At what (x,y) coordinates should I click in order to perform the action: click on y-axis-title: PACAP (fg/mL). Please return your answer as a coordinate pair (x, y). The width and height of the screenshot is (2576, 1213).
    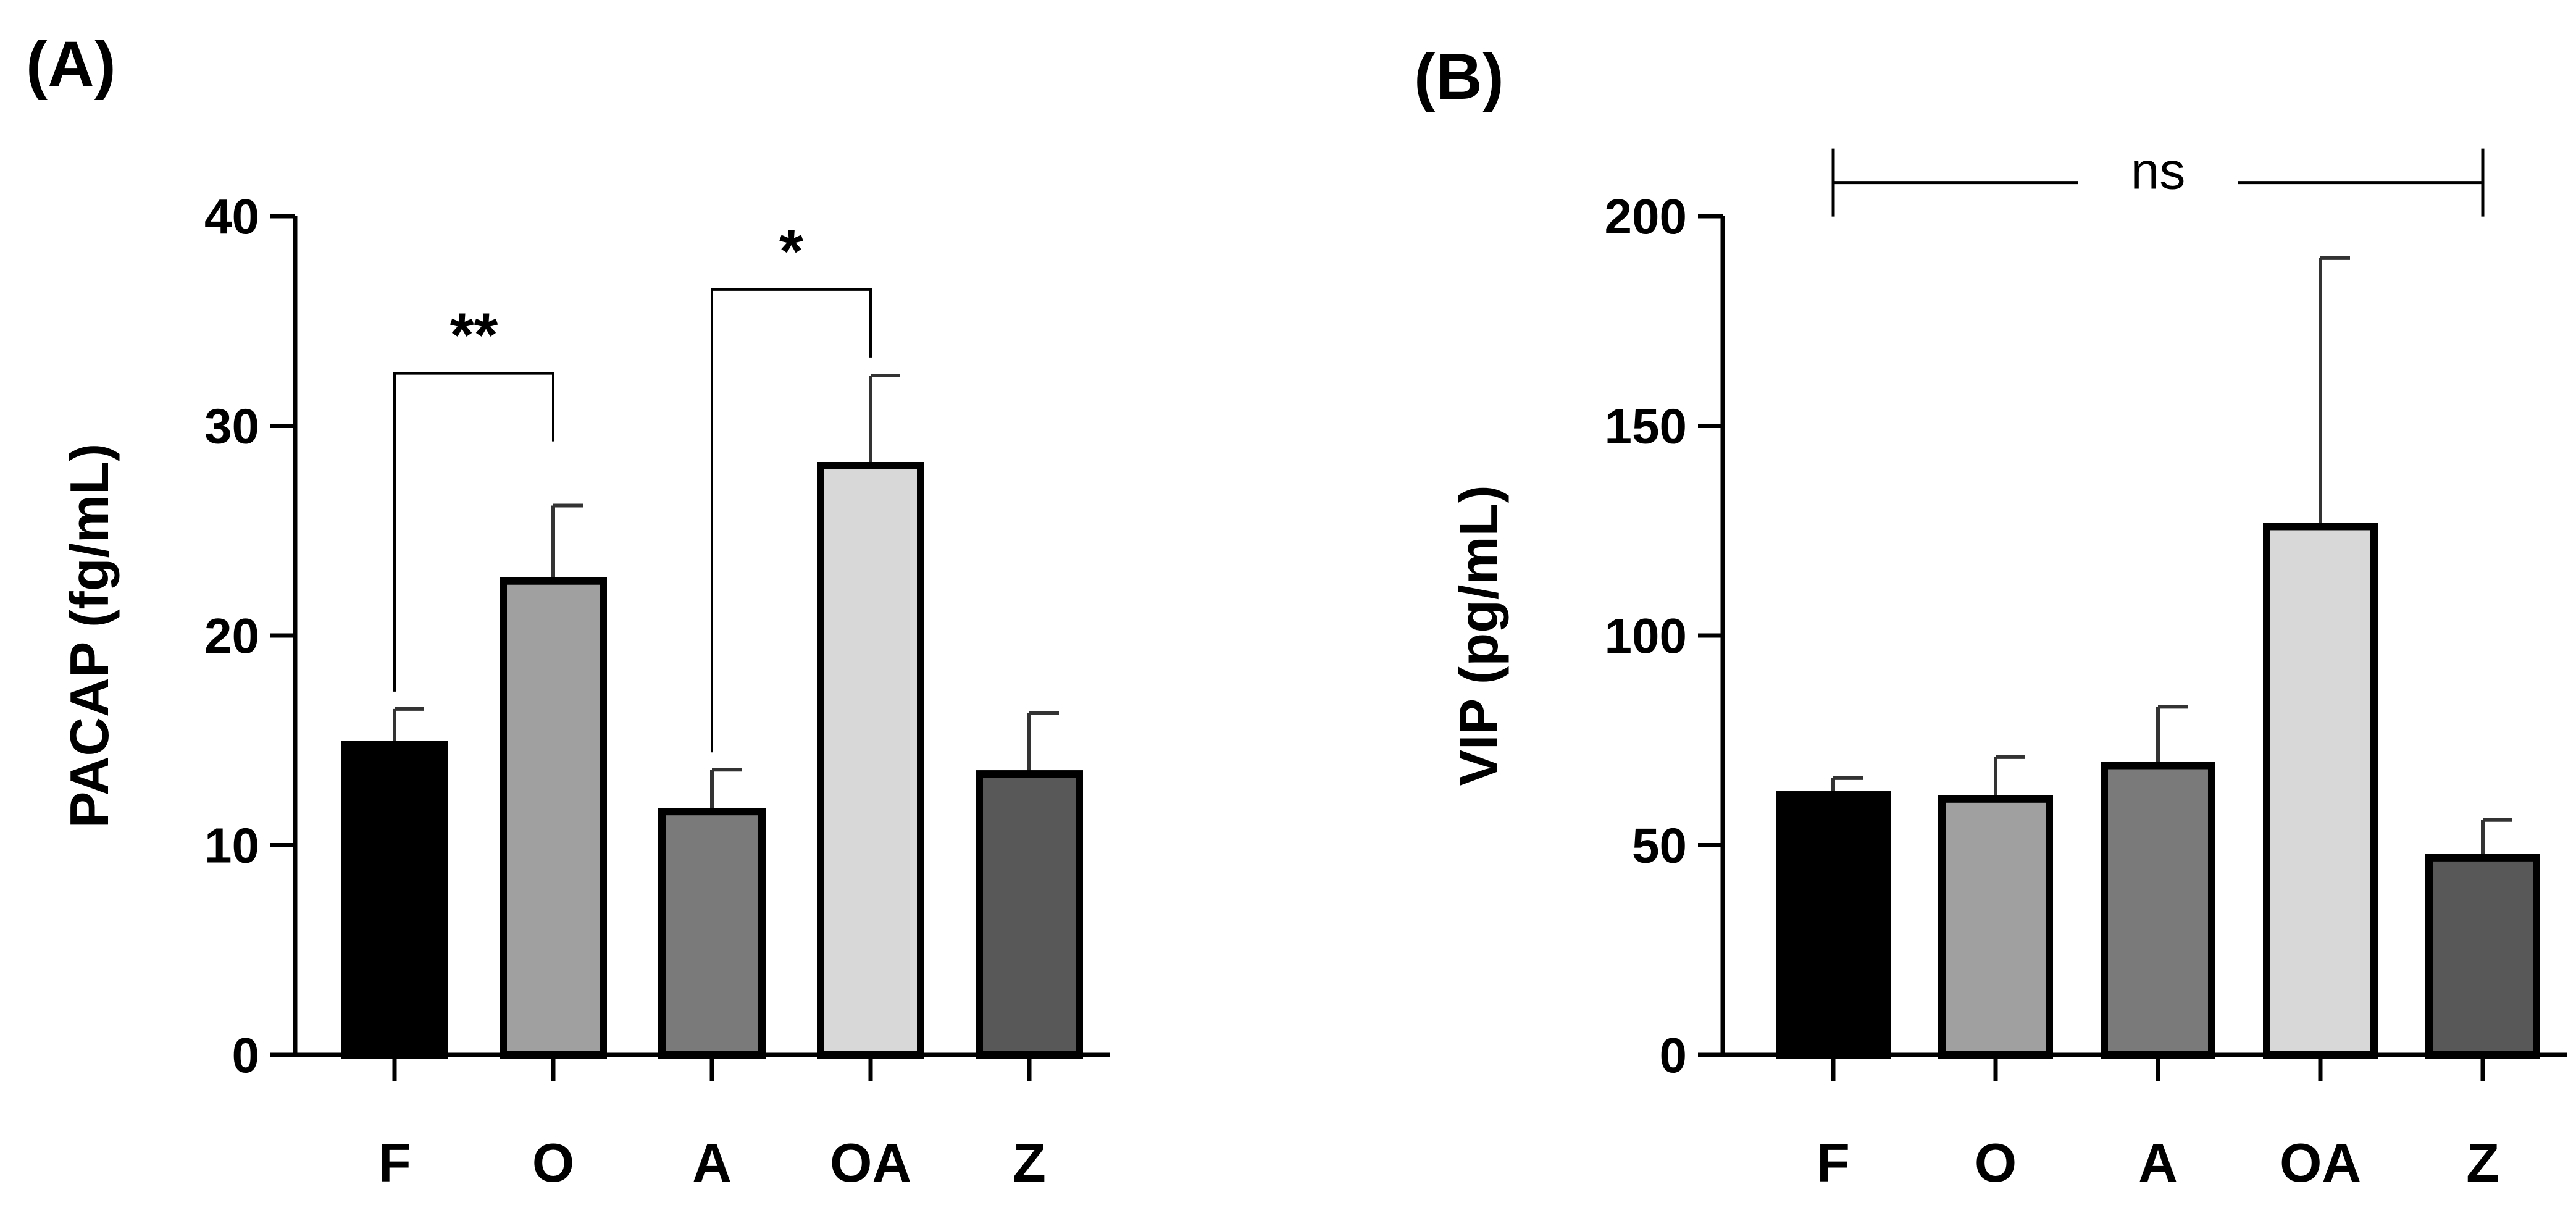
    Looking at the image, I should click on (89, 635).